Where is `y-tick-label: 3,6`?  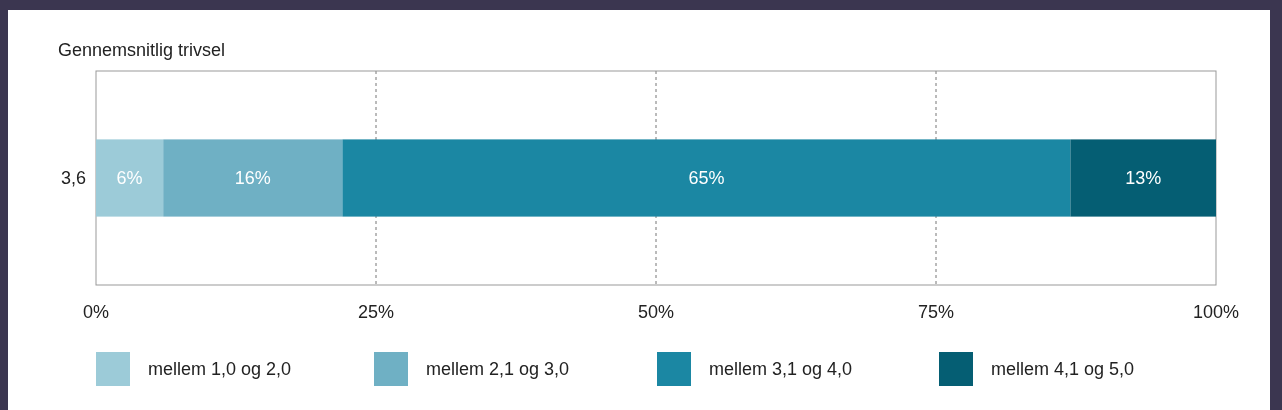
y-tick-label: 3,6 is located at coordinates (73, 178).